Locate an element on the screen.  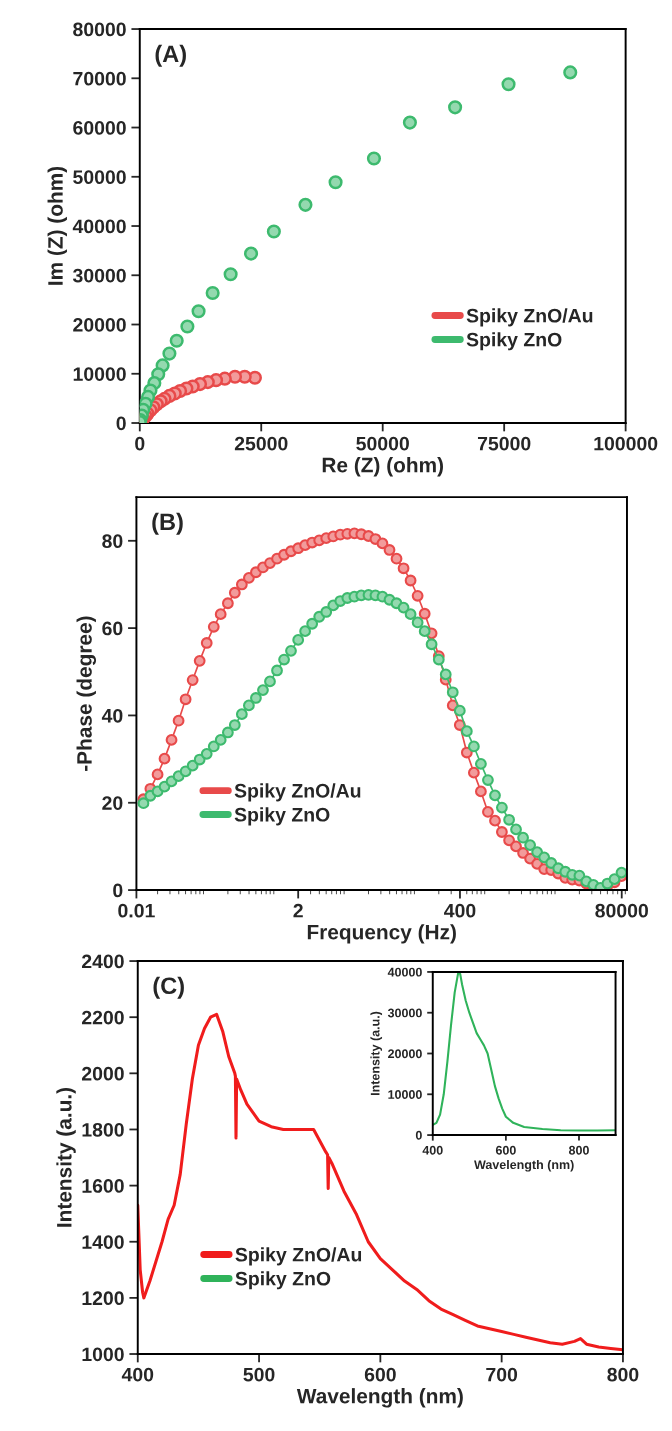
x-tick-label: 75000 is located at coordinates (504, 443).